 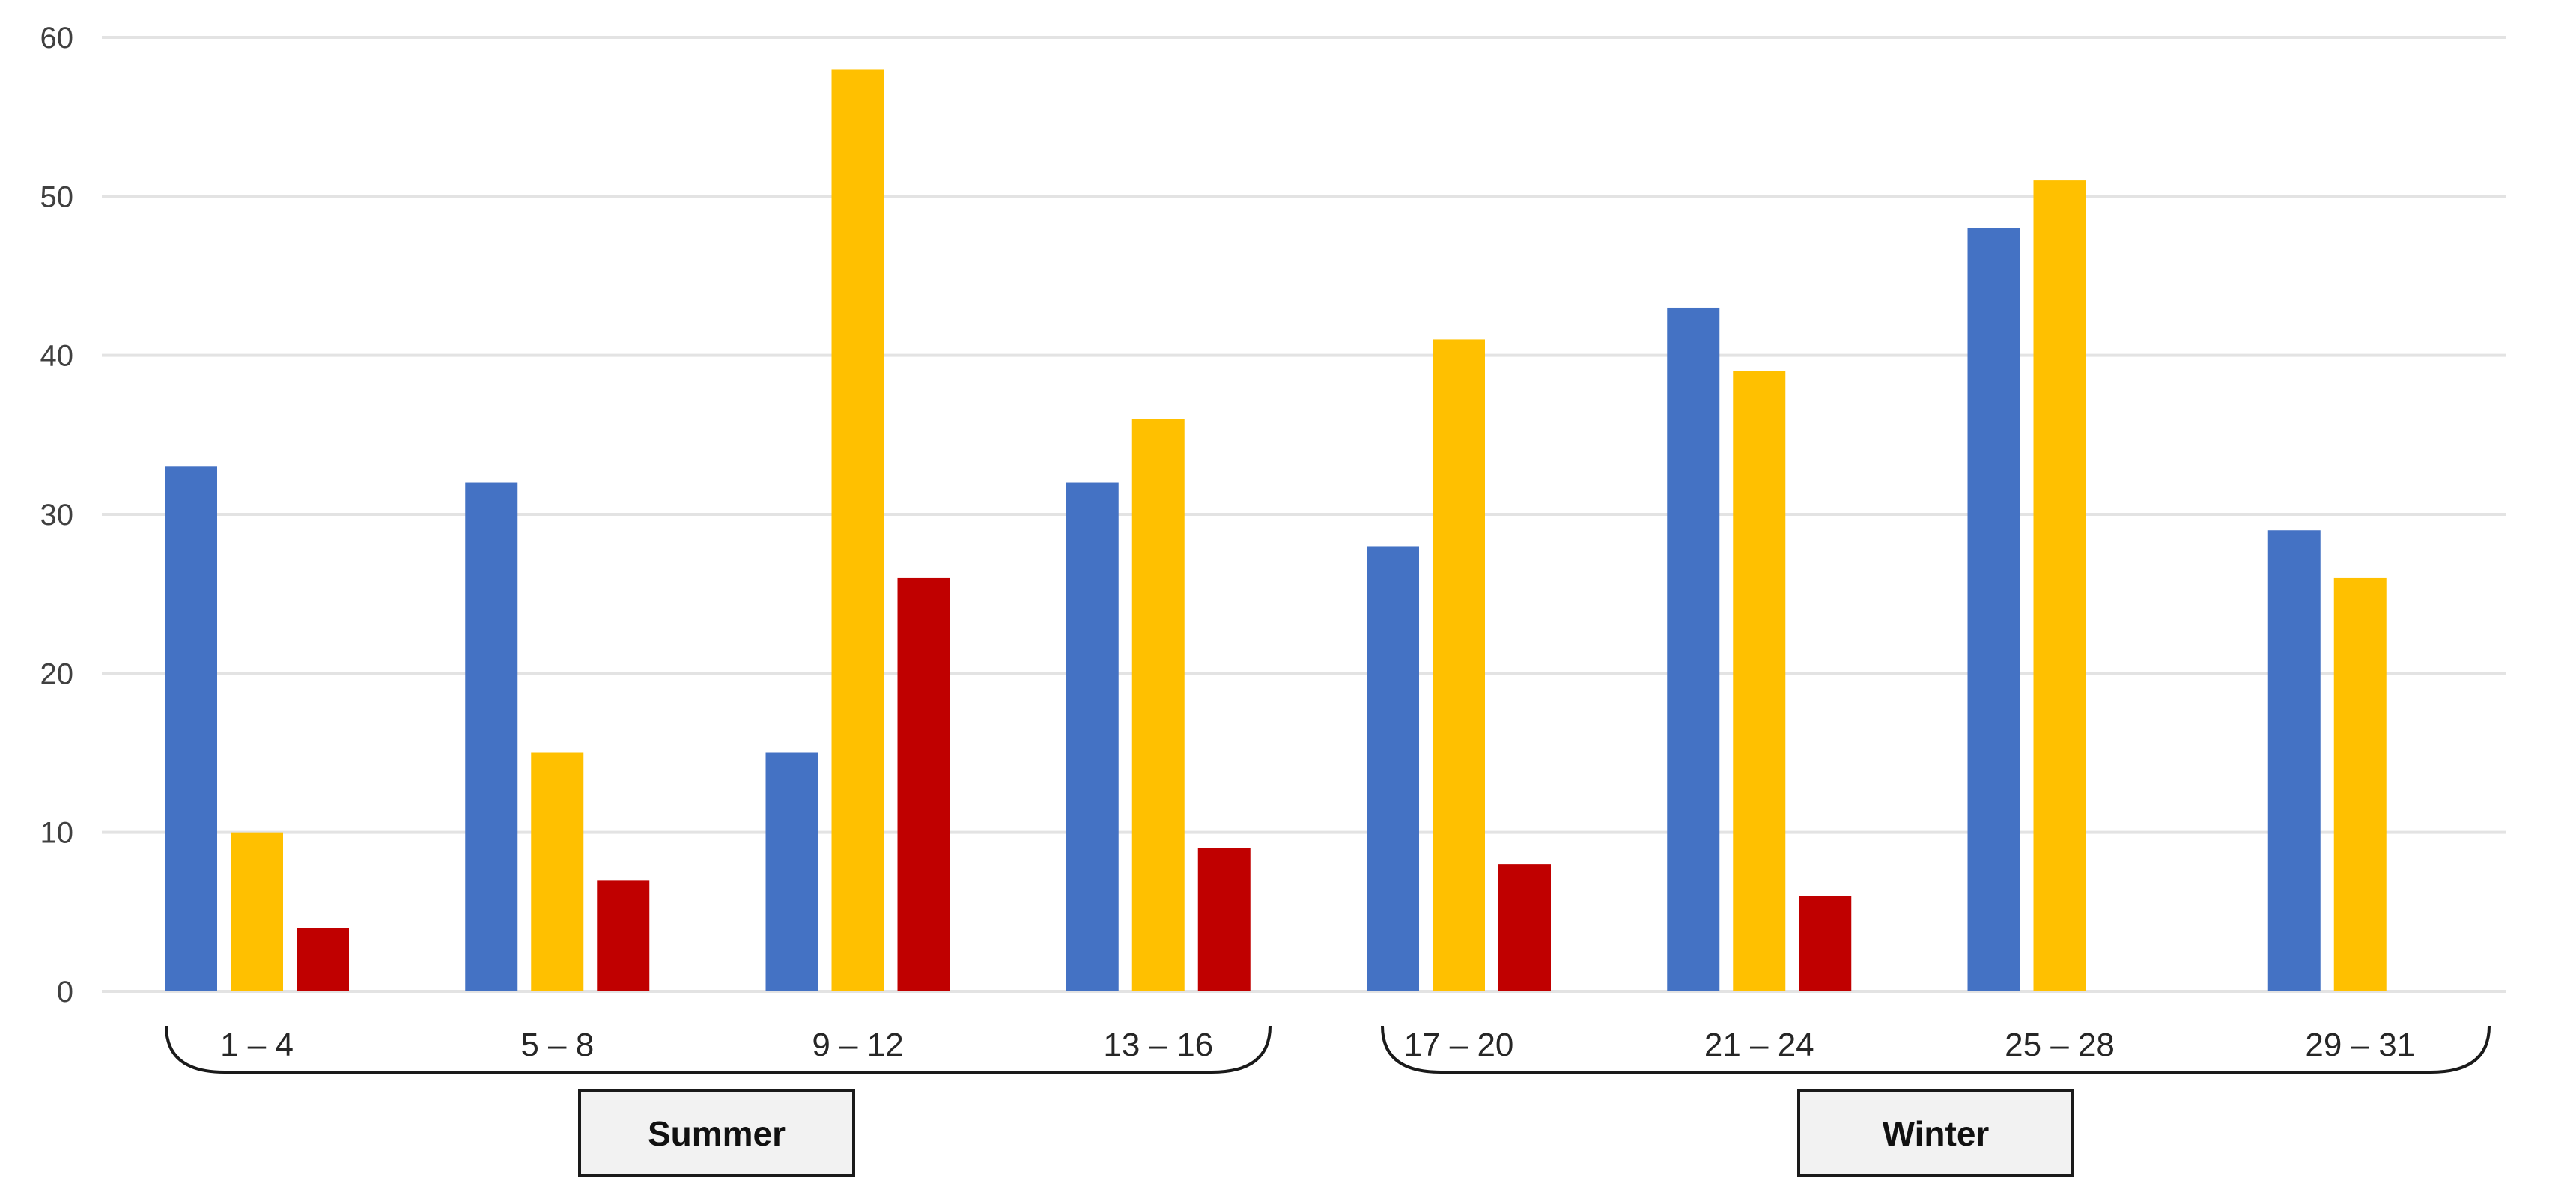 I want to click on bar-series1-cat6, so click(x=1693, y=649).